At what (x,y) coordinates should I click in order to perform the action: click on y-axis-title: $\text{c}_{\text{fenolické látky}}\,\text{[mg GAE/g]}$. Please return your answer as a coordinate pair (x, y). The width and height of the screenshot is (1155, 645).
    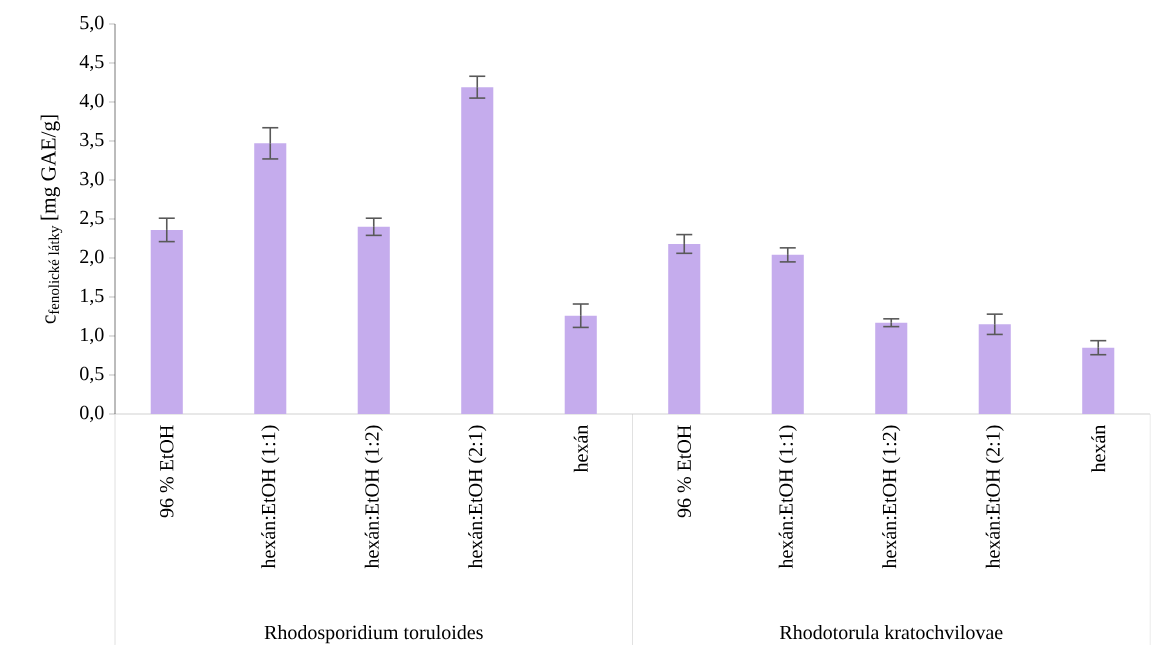
    Looking at the image, I should click on (51, 219).